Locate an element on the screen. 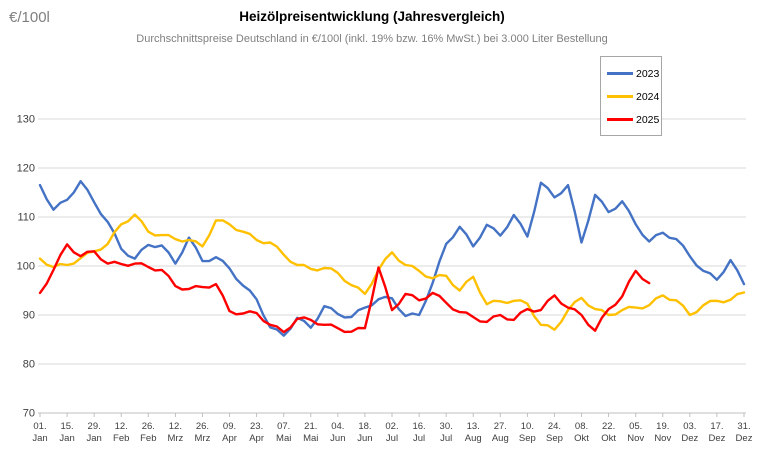 This screenshot has width=768, height=469. x-axis-tick-label-day: 24. is located at coordinates (554, 426).